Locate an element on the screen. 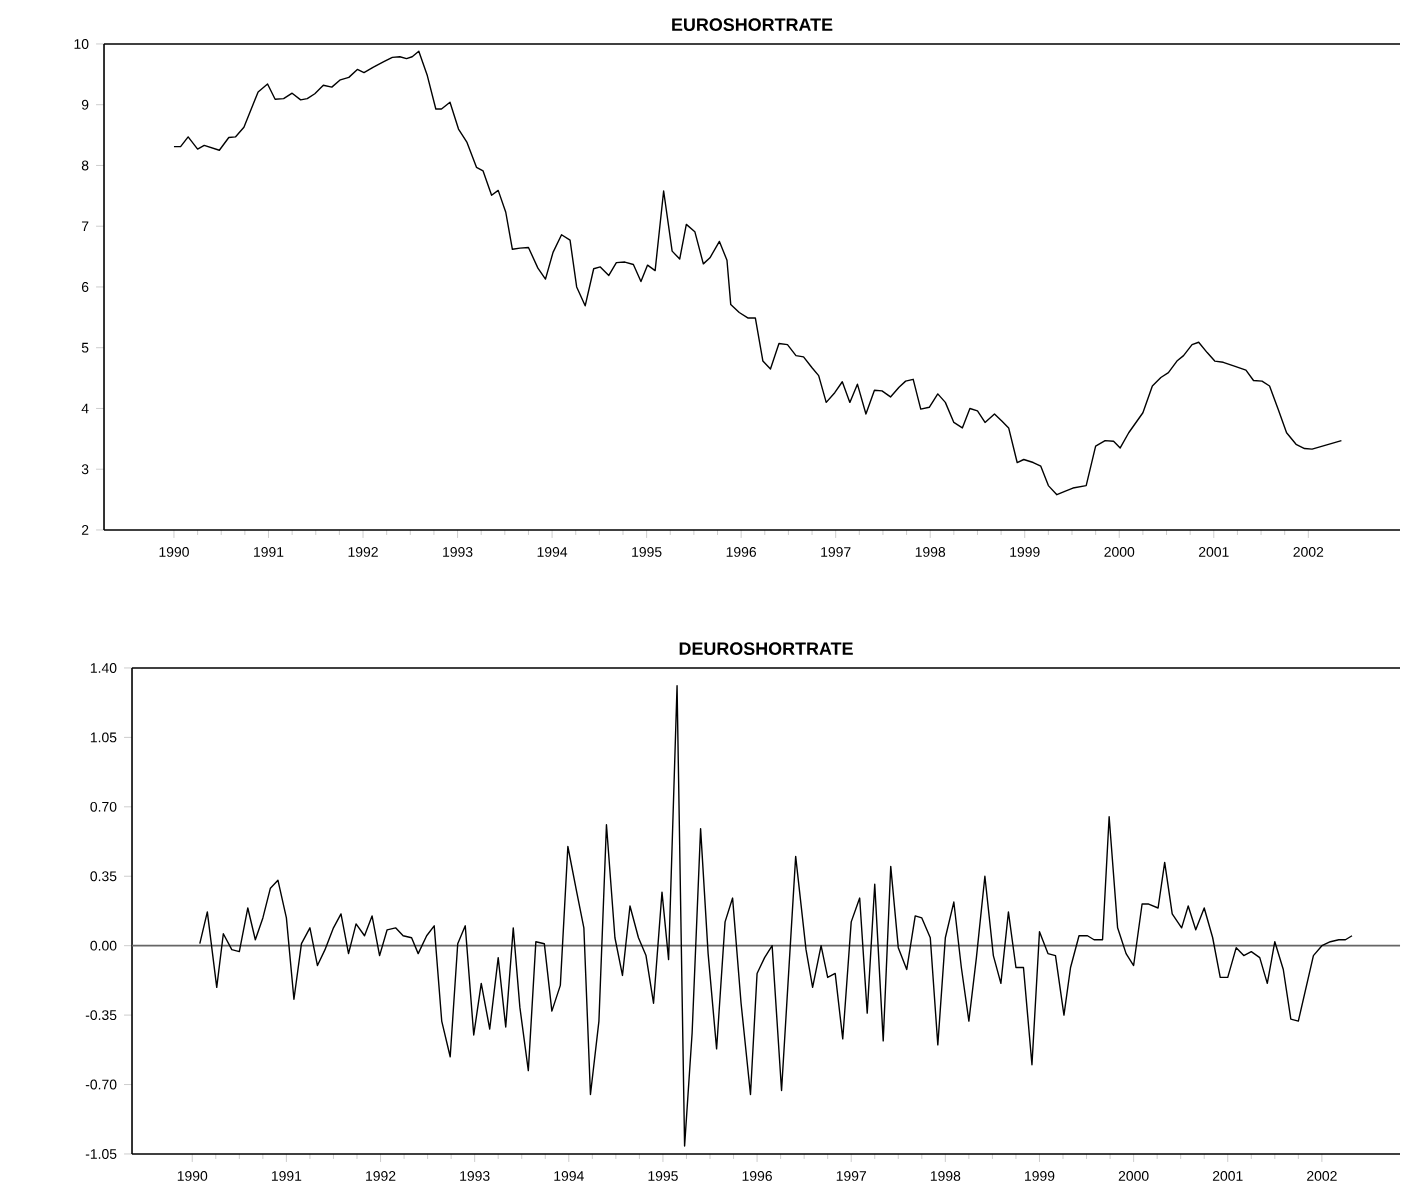 This screenshot has height=1202, width=1404. chart-title: EUROSHORTRATE is located at coordinates (752, 24).